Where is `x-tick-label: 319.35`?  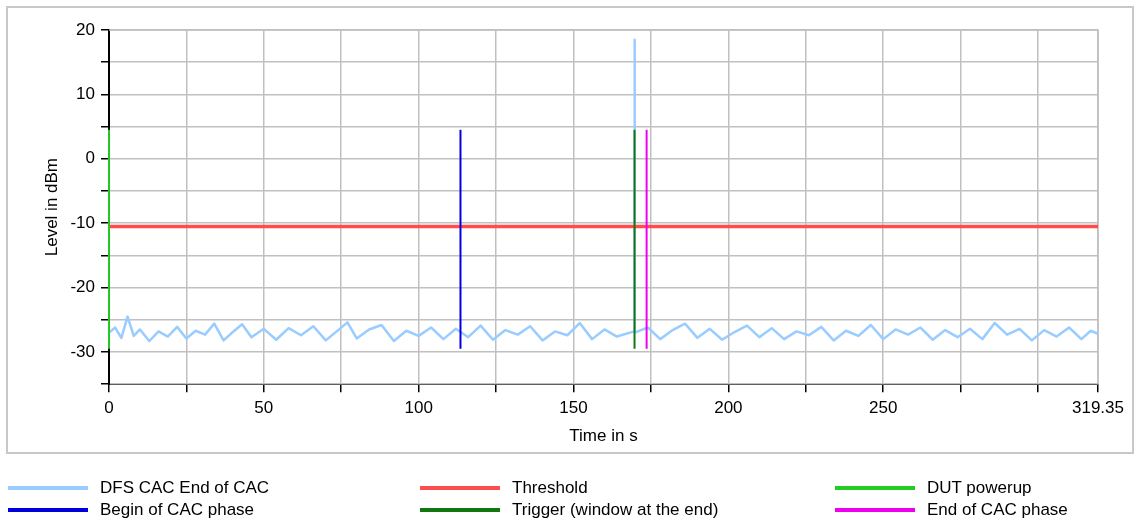 x-tick-label: 319.35 is located at coordinates (1098, 408).